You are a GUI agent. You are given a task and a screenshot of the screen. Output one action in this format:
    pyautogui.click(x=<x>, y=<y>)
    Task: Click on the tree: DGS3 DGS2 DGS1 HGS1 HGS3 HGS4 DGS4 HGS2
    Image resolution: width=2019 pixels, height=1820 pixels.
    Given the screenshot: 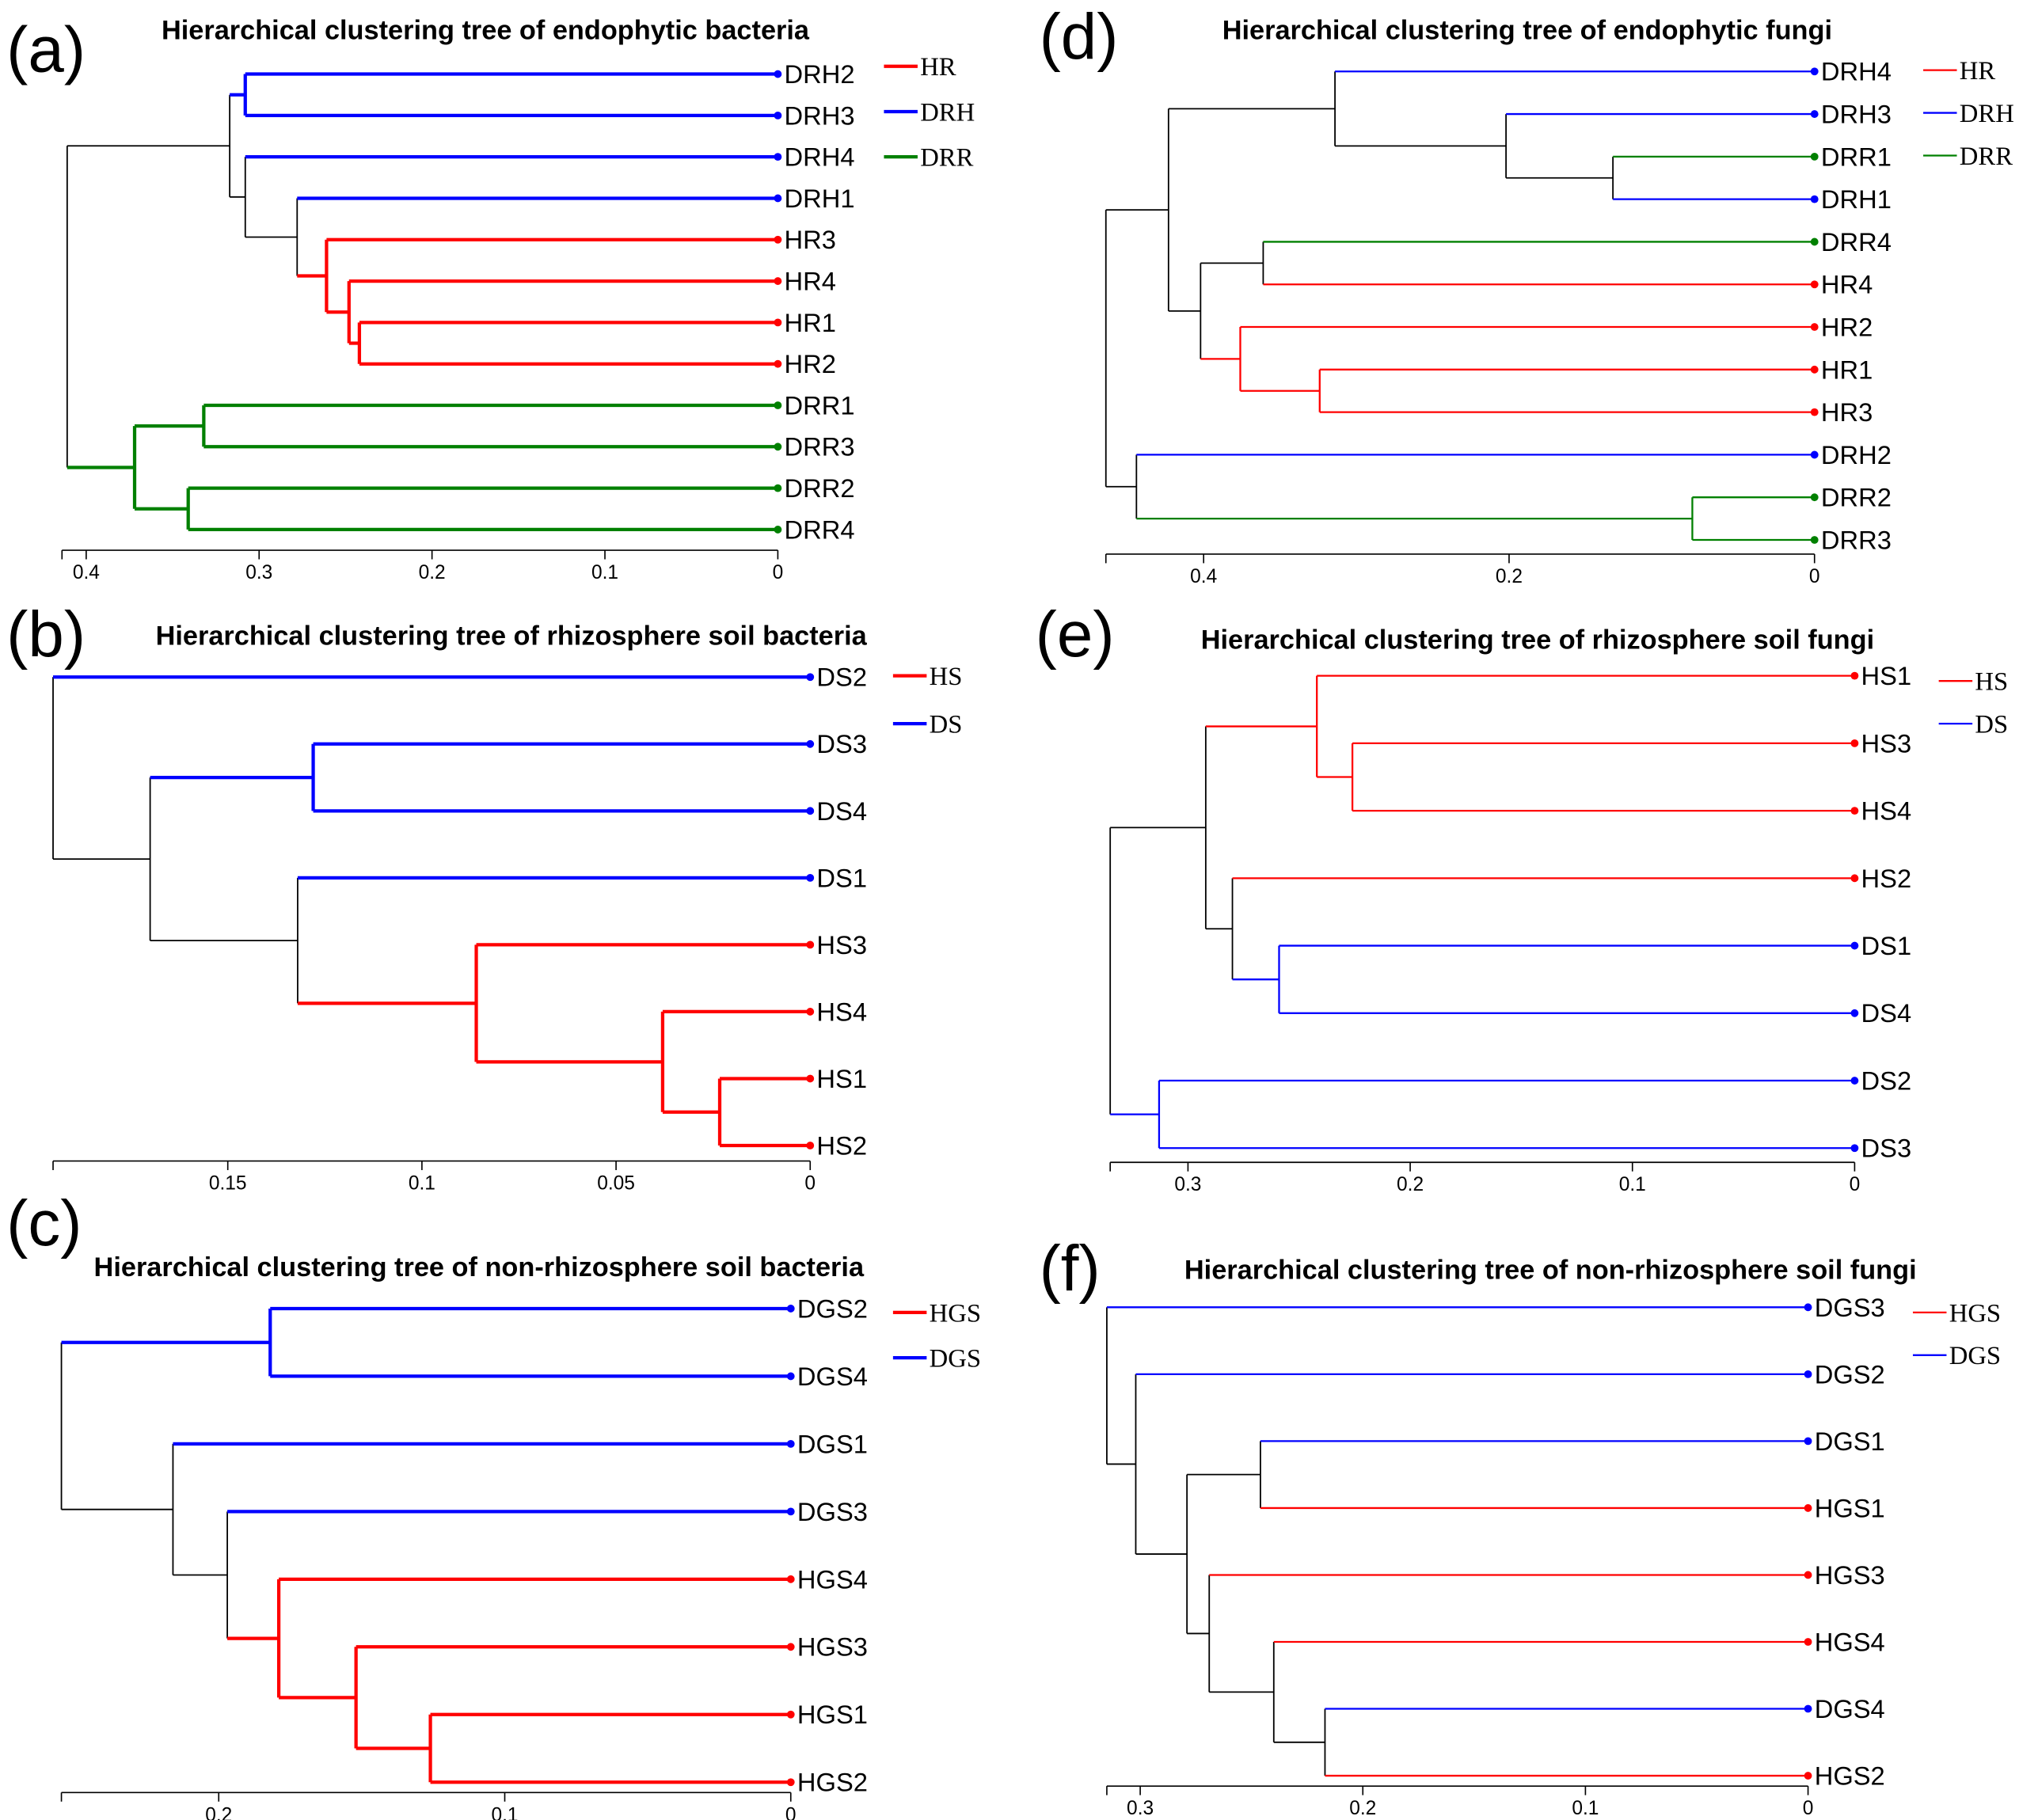 What is the action you would take?
    pyautogui.click(x=1495, y=1542)
    